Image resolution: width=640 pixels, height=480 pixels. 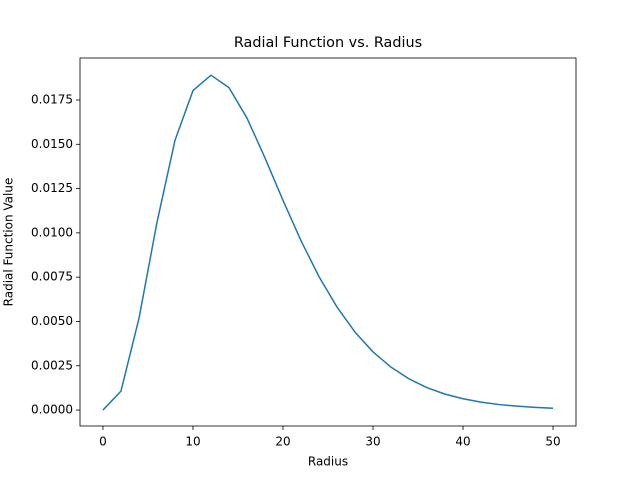 What do you see at coordinates (552, 442) in the screenshot?
I see `x-tick-label: 50` at bounding box center [552, 442].